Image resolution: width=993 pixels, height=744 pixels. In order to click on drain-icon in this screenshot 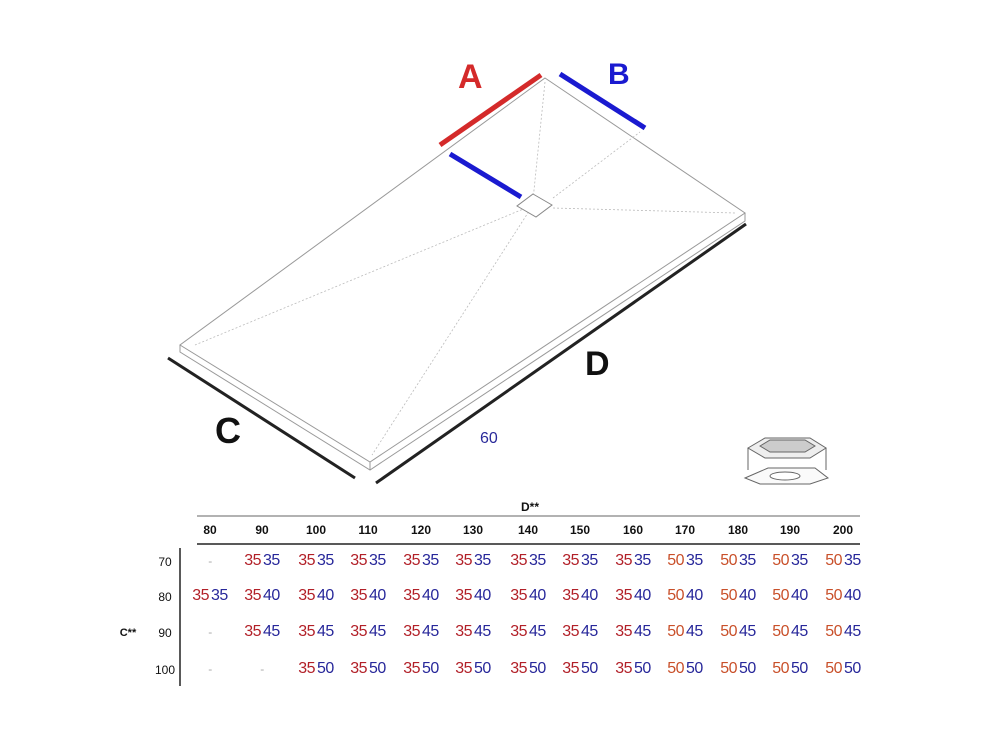, I will do `click(786, 461)`.